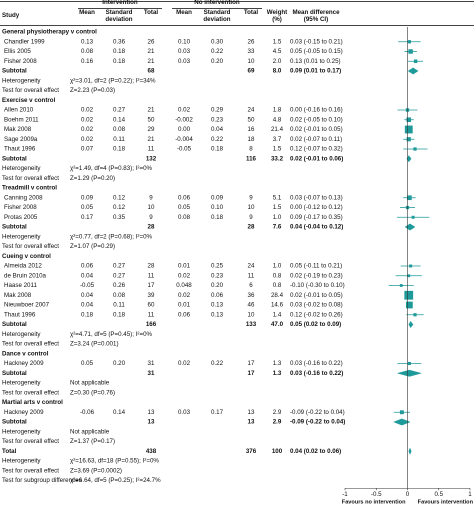 This screenshot has height=512, width=474. What do you see at coordinates (29, 100) in the screenshot?
I see `group-title: Exercise v control` at bounding box center [29, 100].